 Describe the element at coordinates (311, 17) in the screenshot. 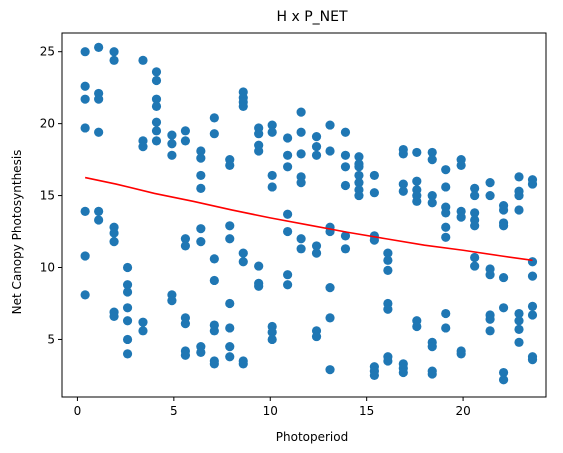

I see `chart-title: H x P_NET` at that location.